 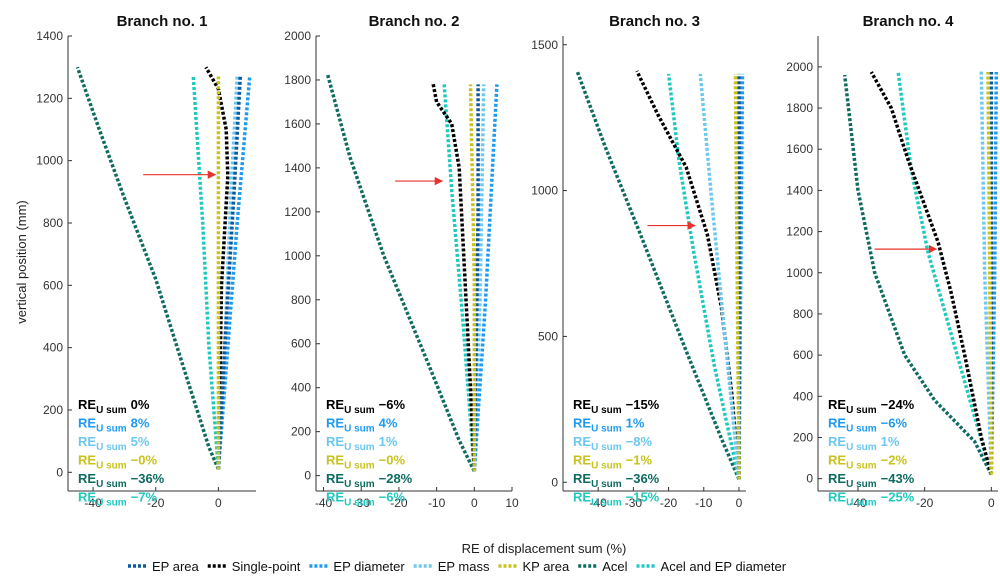 I want to click on re-label-single-point: REU sum −24%, so click(x=871, y=406).